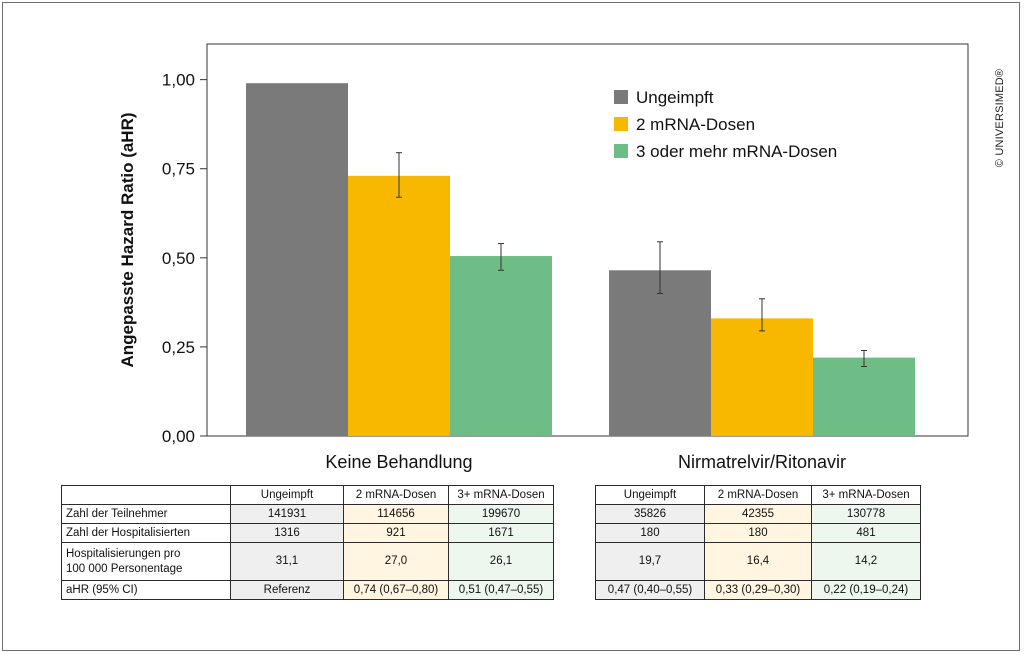 The width and height of the screenshot is (1024, 655). I want to click on table-cell: 0,33 (0,29–0,30), so click(758, 590).